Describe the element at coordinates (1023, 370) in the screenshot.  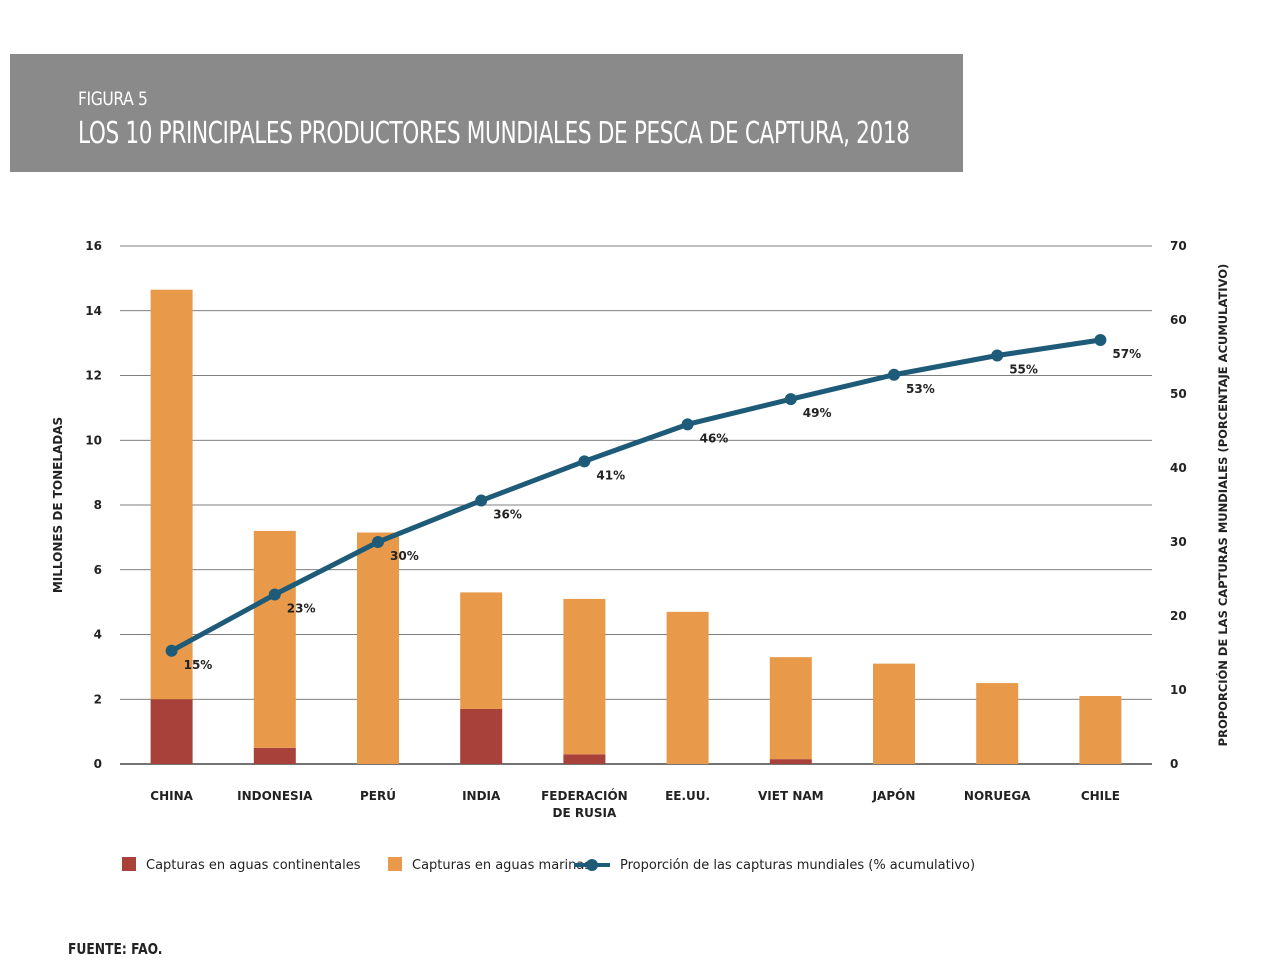
I see `data-label: 55%` at that location.